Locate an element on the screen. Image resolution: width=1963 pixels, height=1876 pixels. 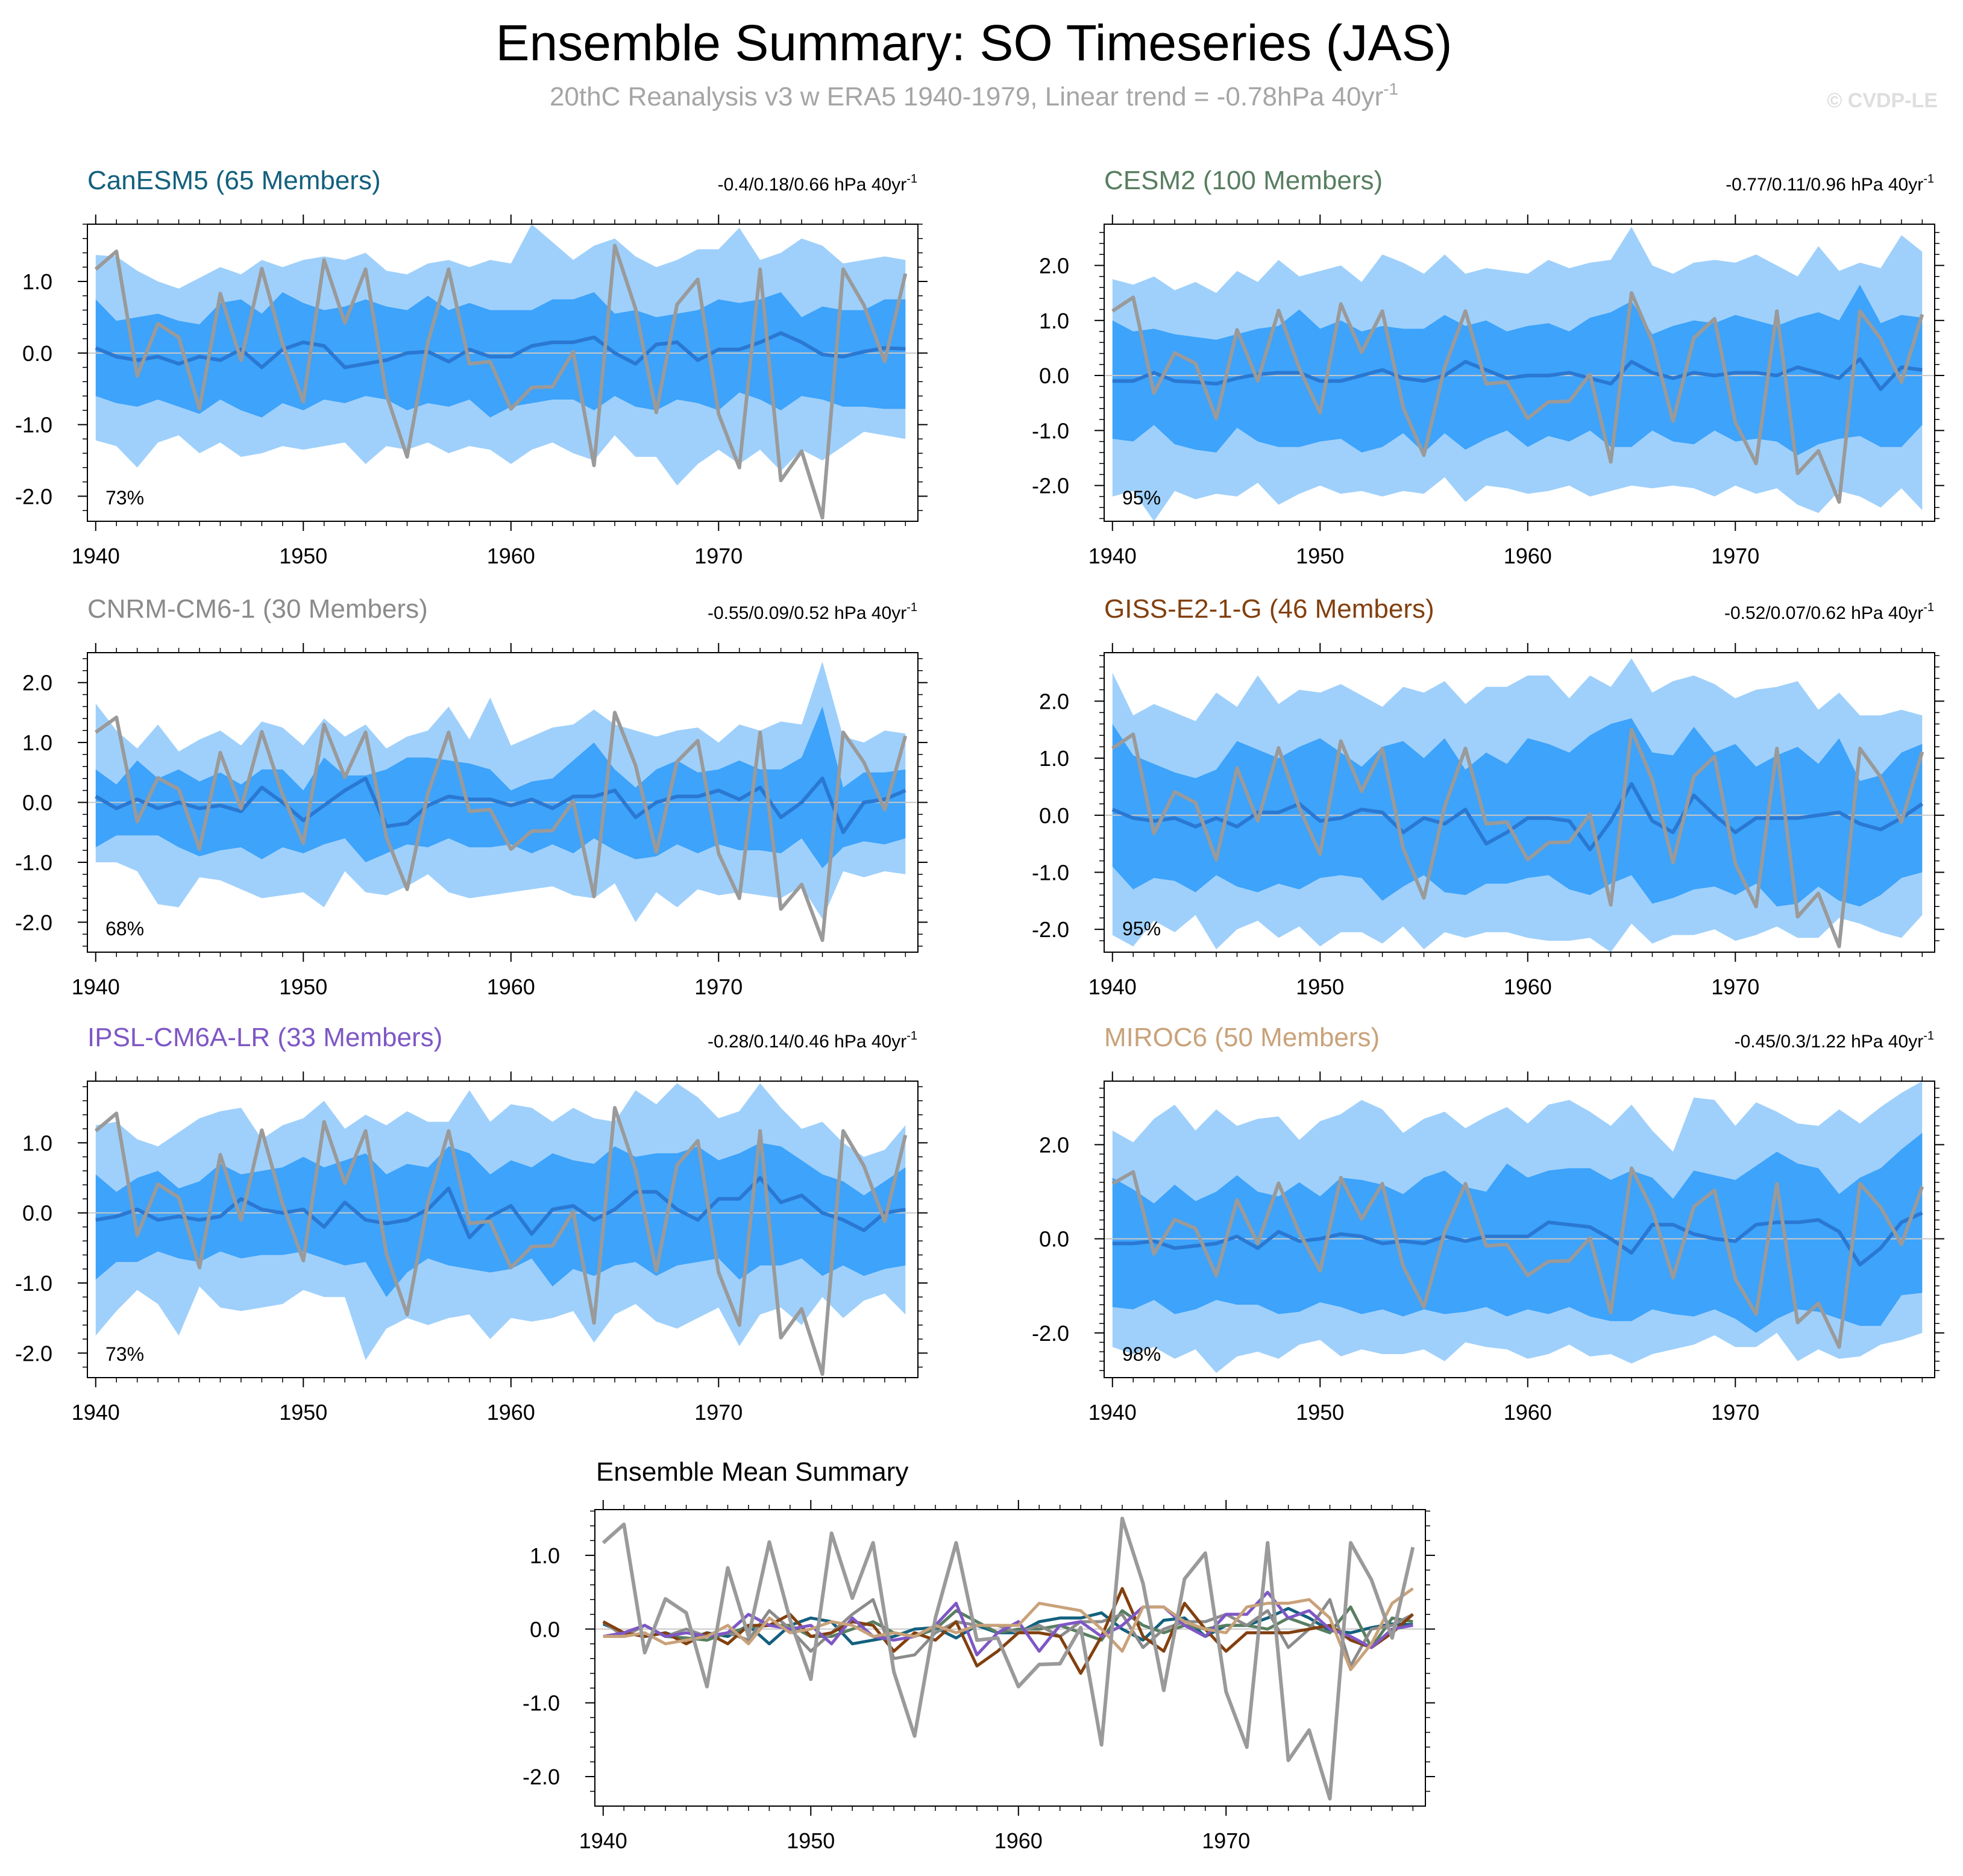
trend-label: -0.55/0.09/0.52 hPa 40yr-1 is located at coordinates (812, 612).